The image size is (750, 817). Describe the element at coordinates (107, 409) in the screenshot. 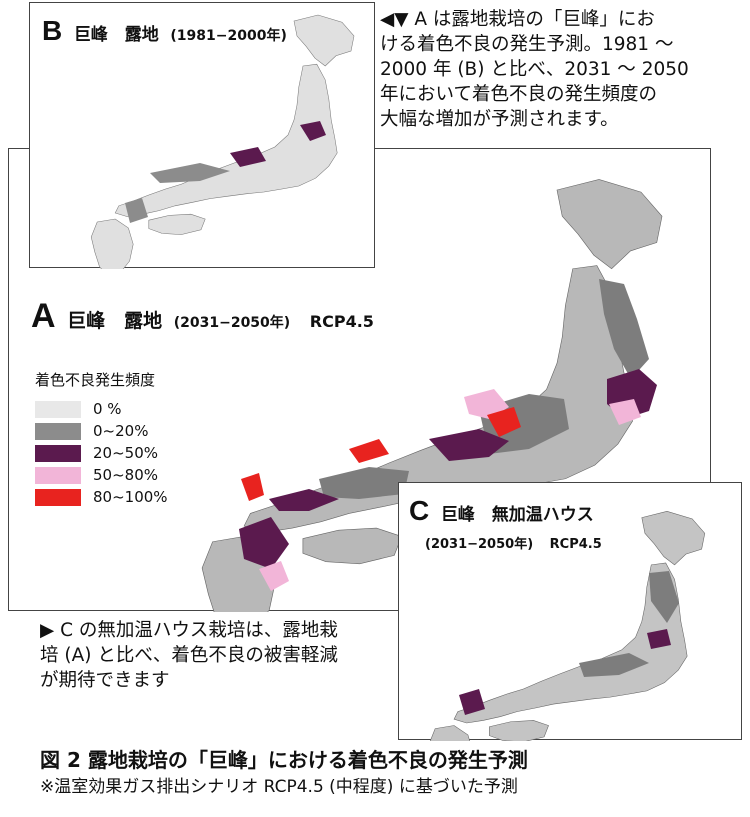

I see `legend-label: 0 %` at that location.